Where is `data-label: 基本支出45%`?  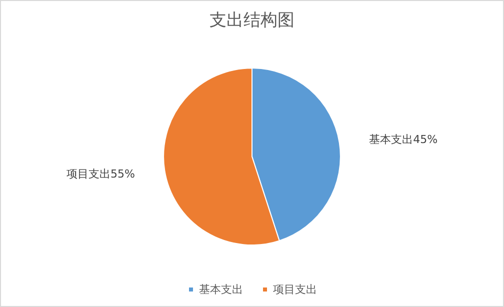 data-label: 基本支出45% is located at coordinates (403, 139).